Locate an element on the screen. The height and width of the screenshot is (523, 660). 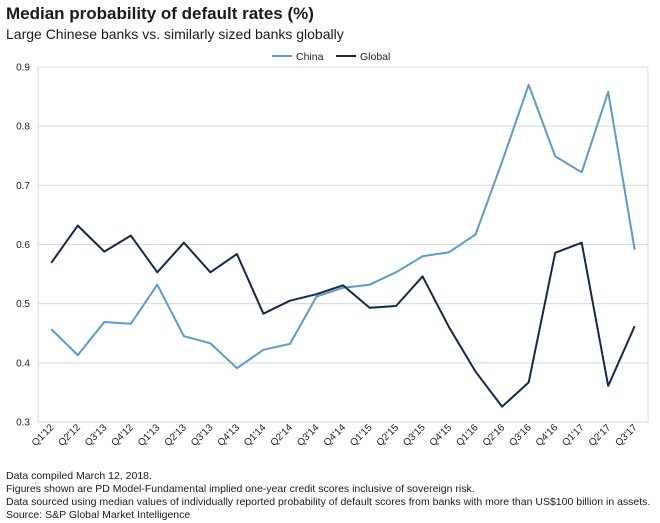
y-tick-label: 0.3 is located at coordinates (23, 423).